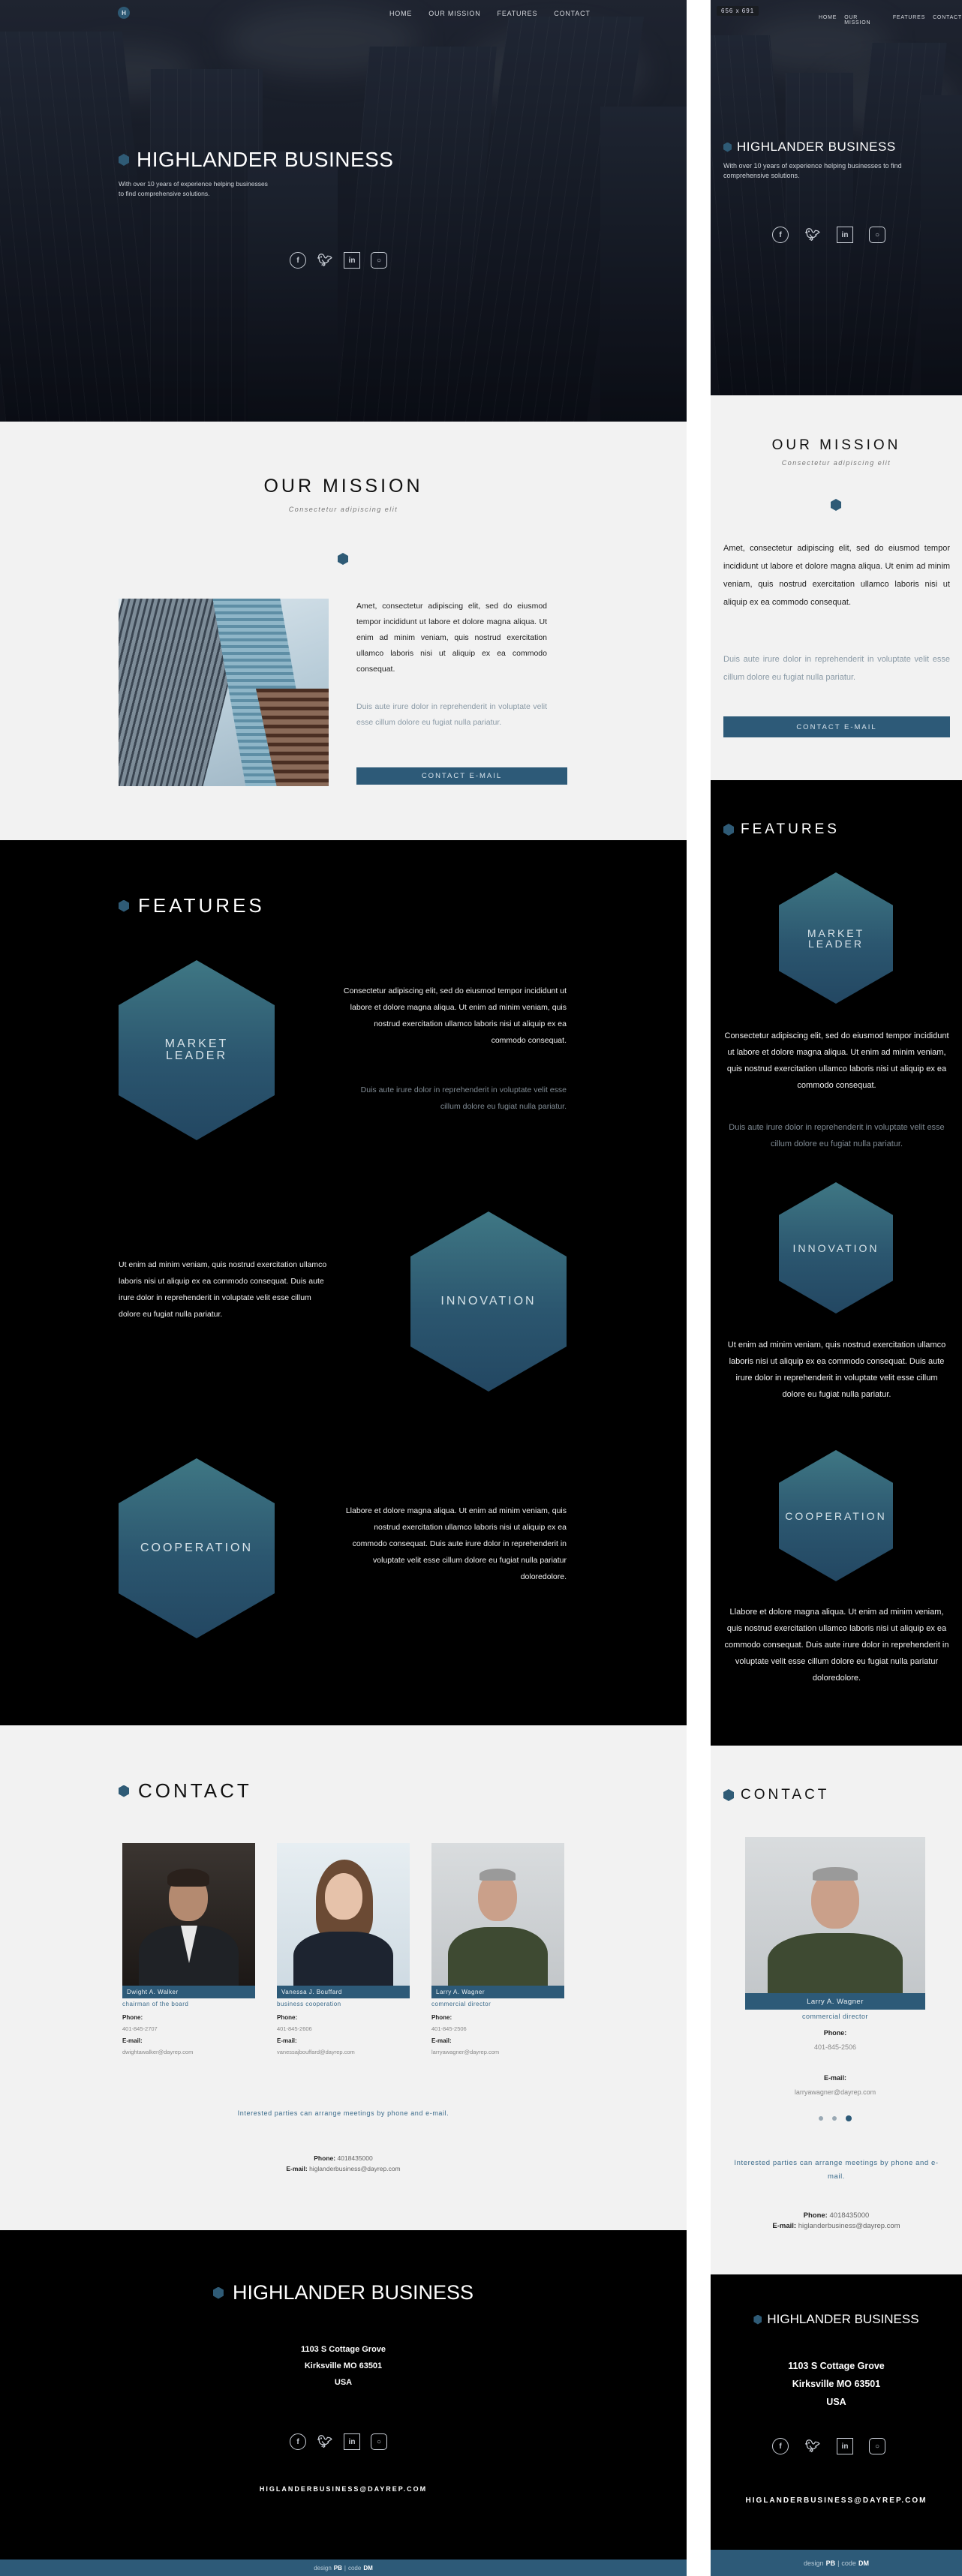 Image resolution: width=962 pixels, height=2576 pixels. Describe the element at coordinates (309, 2004) in the screenshot. I see `person-role: business cooperation` at that location.